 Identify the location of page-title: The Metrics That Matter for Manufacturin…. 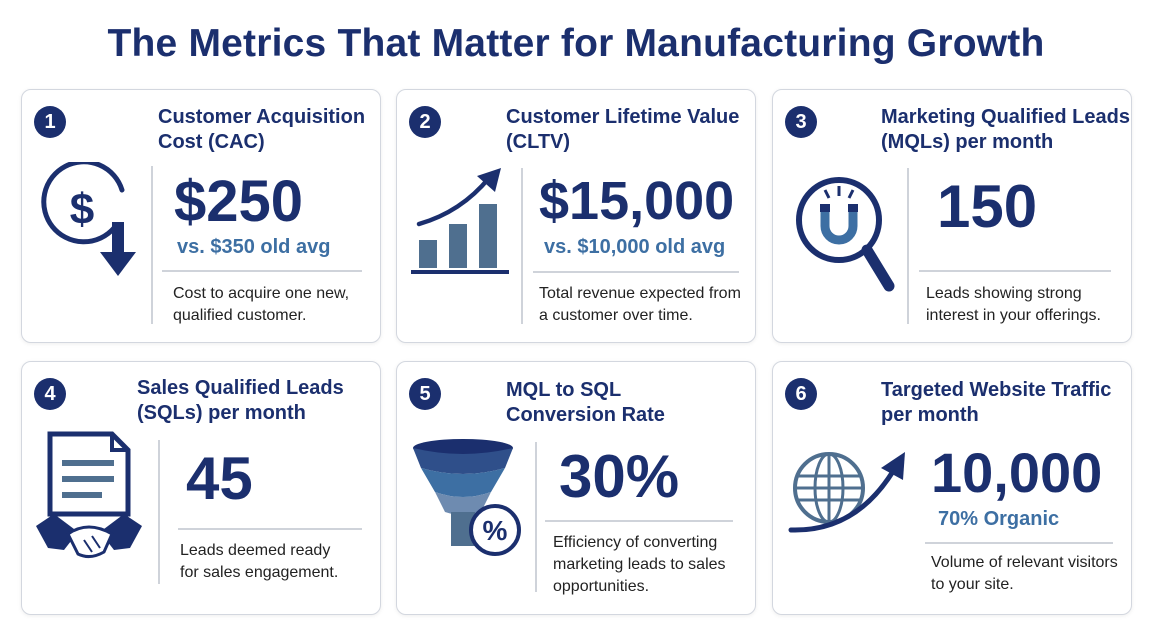
(576, 43).